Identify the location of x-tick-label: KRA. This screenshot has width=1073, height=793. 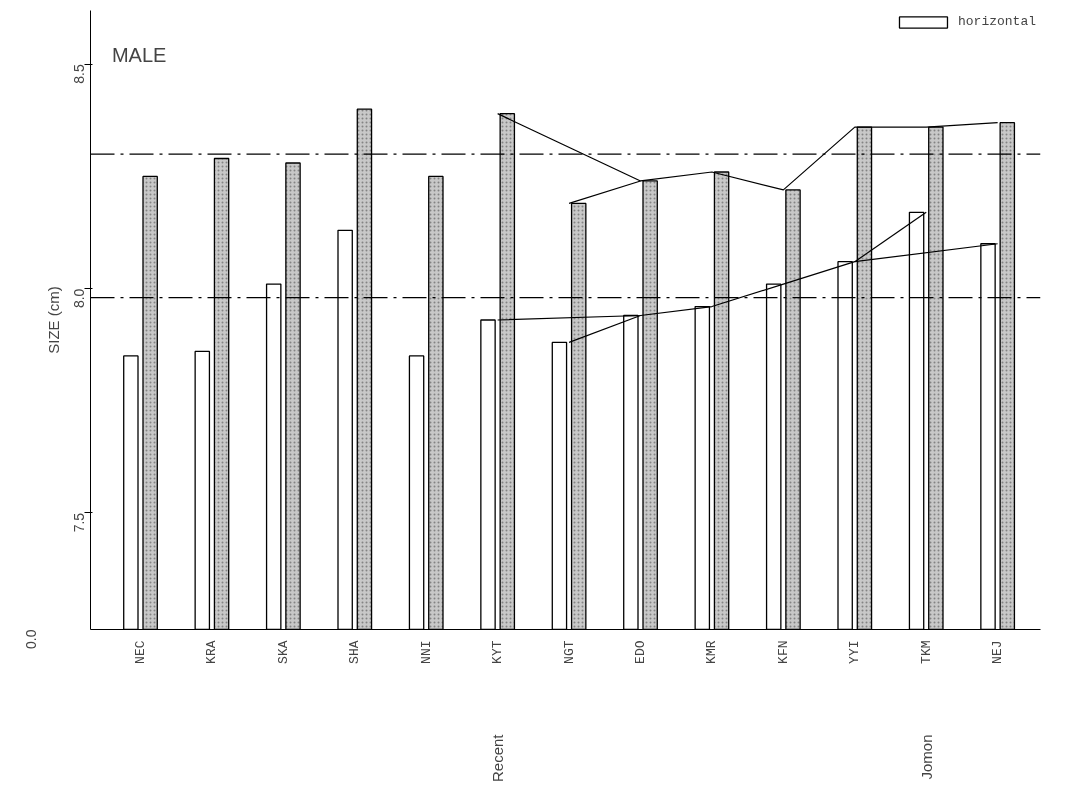
(212, 652).